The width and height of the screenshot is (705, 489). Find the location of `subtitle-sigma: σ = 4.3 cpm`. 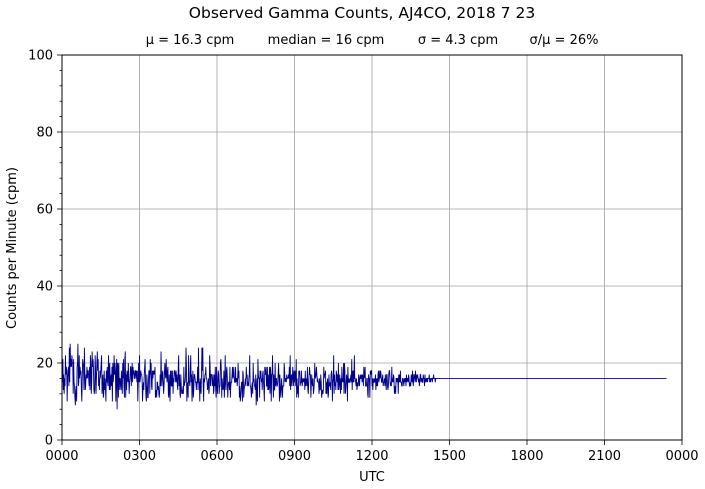

subtitle-sigma: σ = 4.3 cpm is located at coordinates (458, 40).